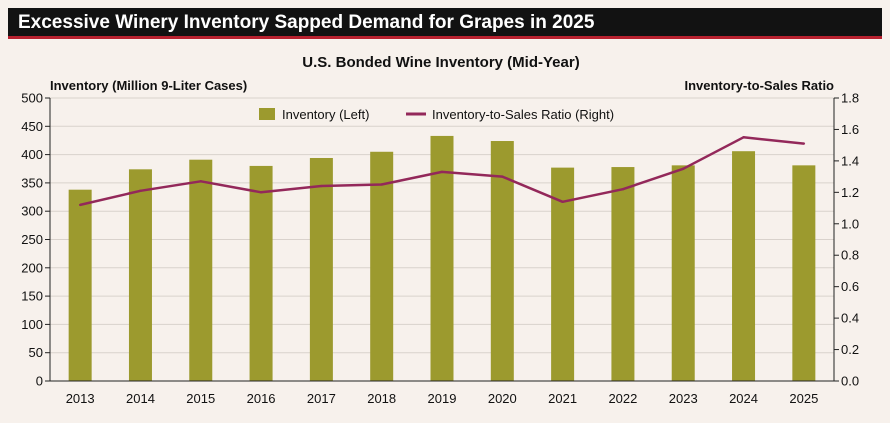 This screenshot has width=890, height=423. Describe the element at coordinates (850, 192) in the screenshot. I see `y-tick-label-right: 1.2` at that location.